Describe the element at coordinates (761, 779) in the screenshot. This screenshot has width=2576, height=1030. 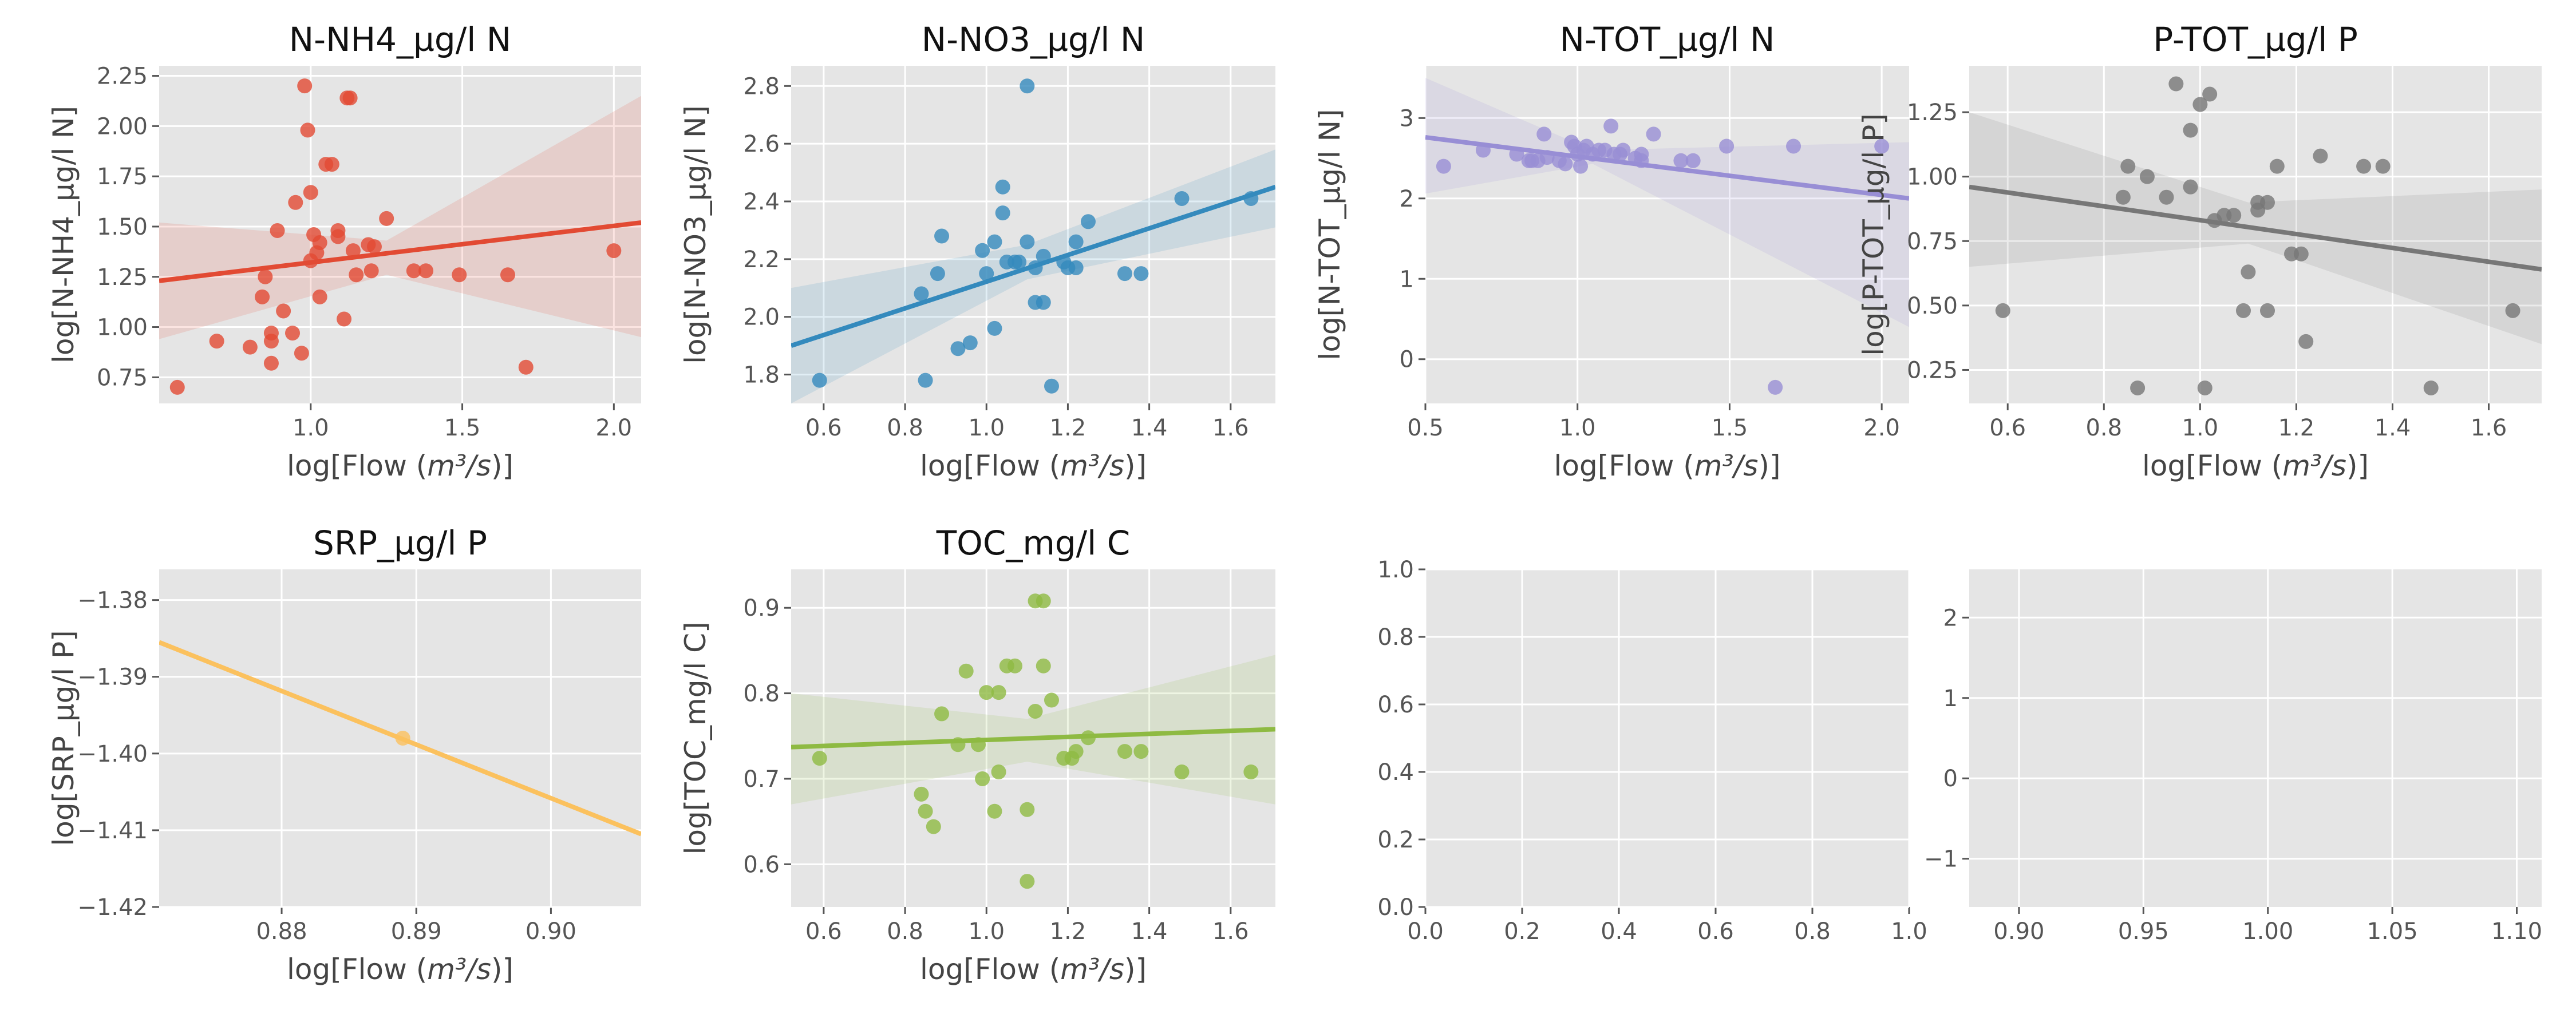
I see `y-tick-label: 0.7` at that location.